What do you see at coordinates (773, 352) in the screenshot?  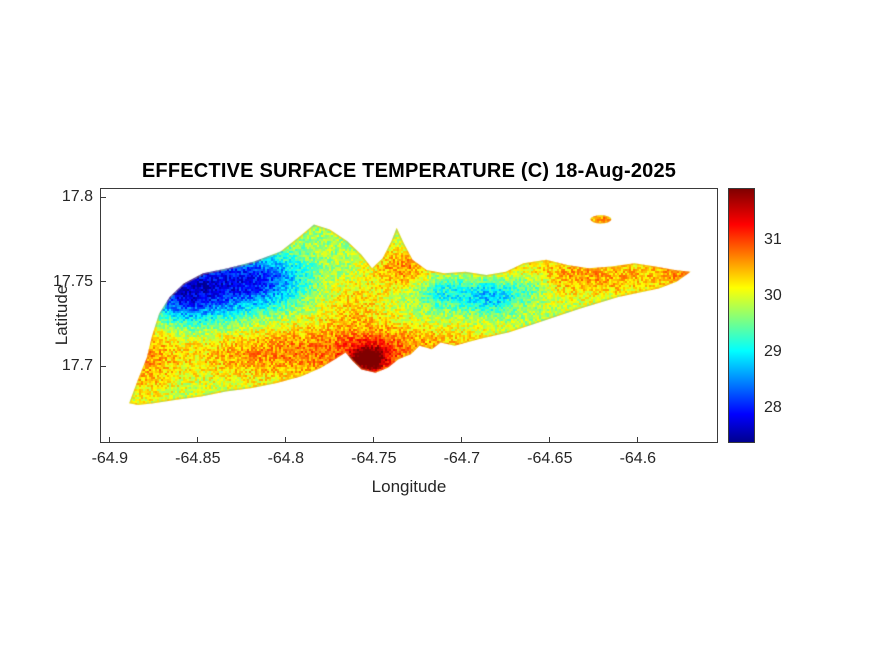 I see `colorbar-tick-label: 29` at bounding box center [773, 352].